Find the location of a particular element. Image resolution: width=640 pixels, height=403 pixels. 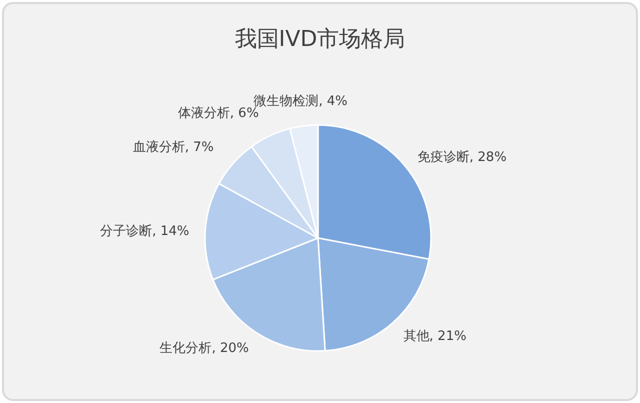

slice-label: 分子诊断 is located at coordinates (126, 231).